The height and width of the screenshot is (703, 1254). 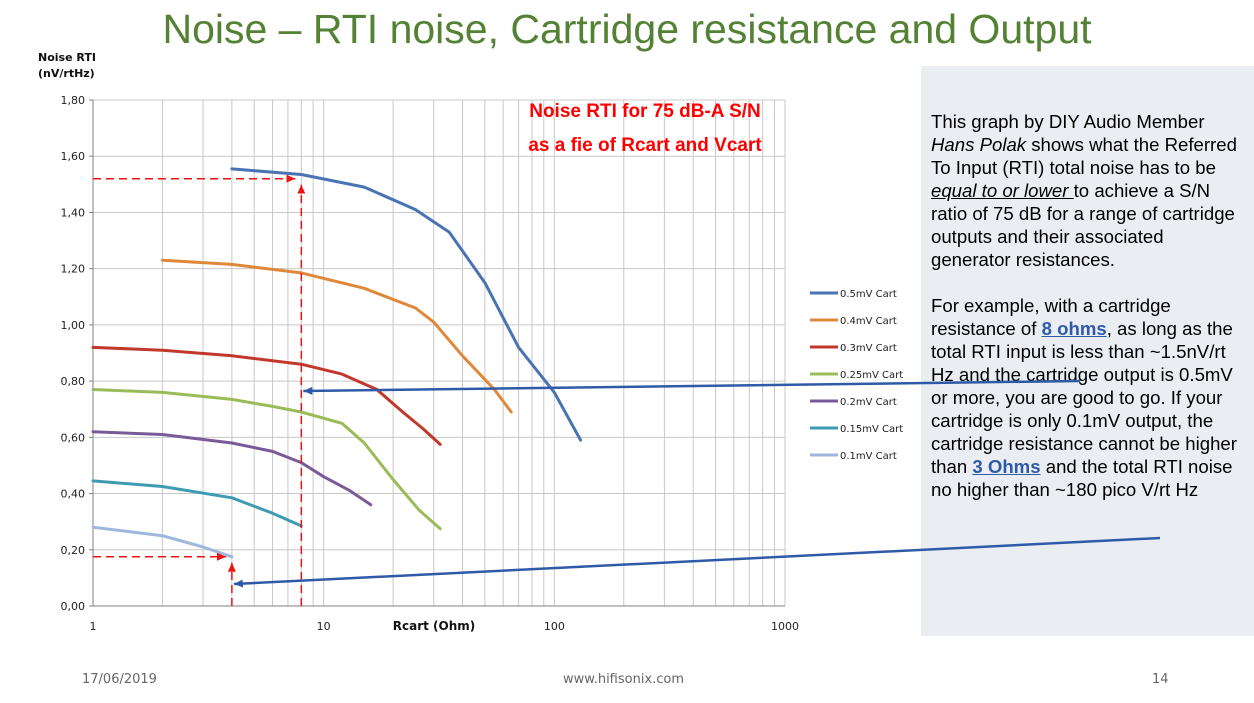 I want to click on chart-annotation-line-1: Noise RTI for 75 dB-A S/N, so click(x=645, y=111).